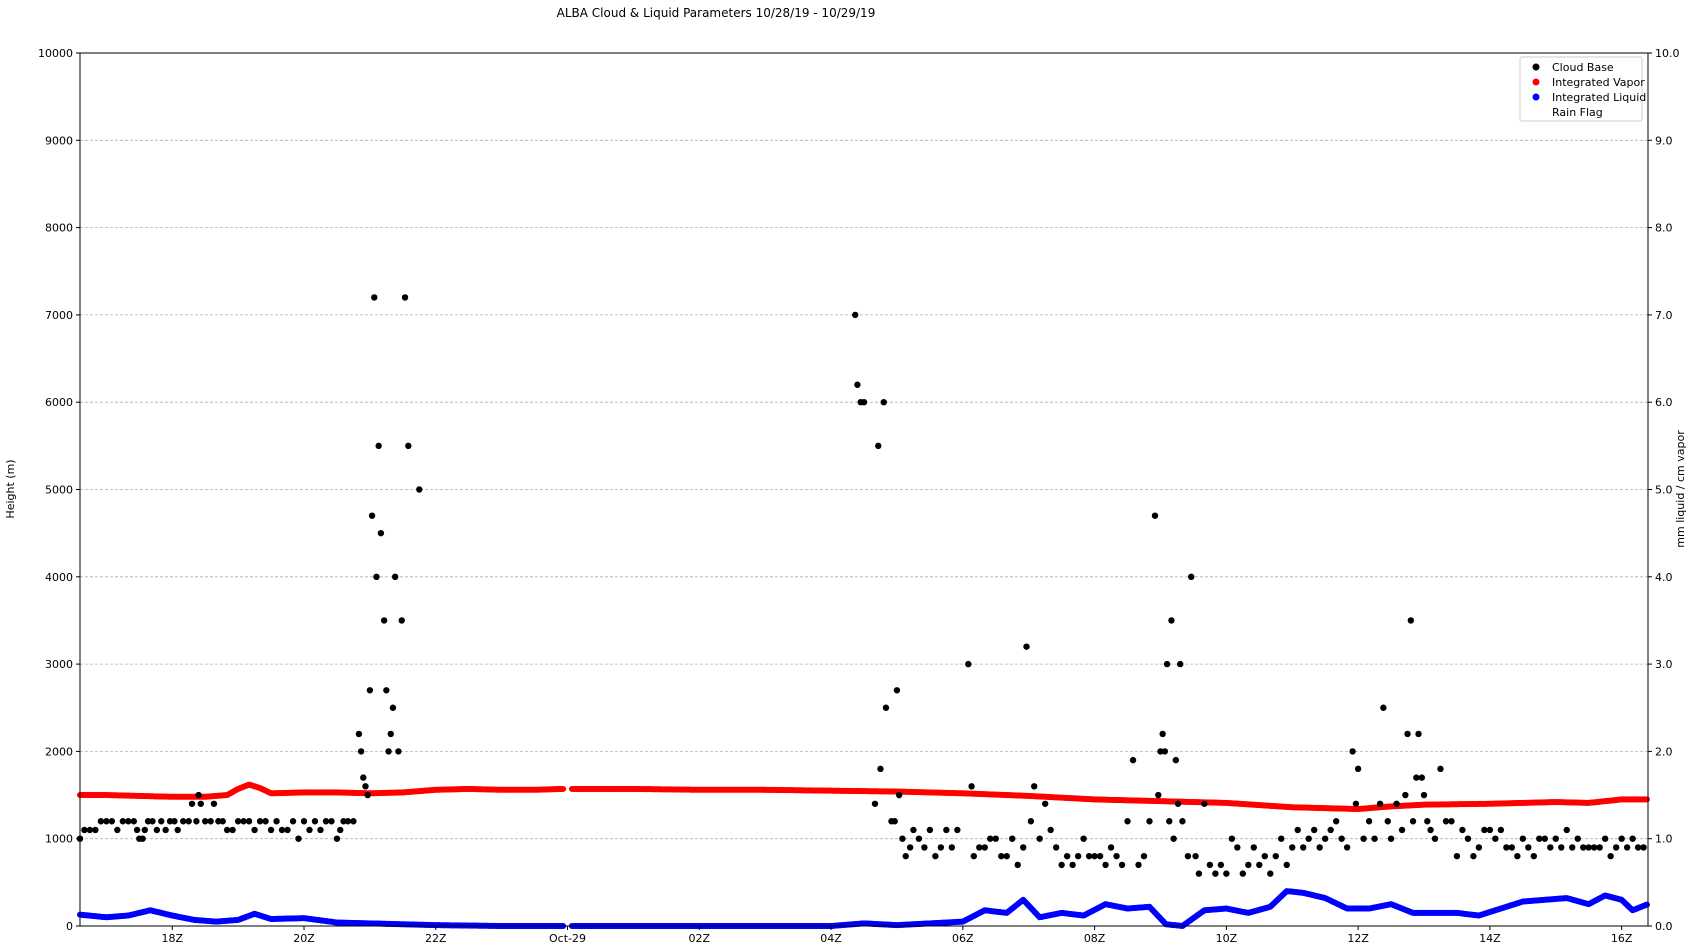 Image resolution: width=1692 pixels, height=947 pixels. What do you see at coordinates (304, 938) in the screenshot?
I see `x-tick-label: 20Z` at bounding box center [304, 938].